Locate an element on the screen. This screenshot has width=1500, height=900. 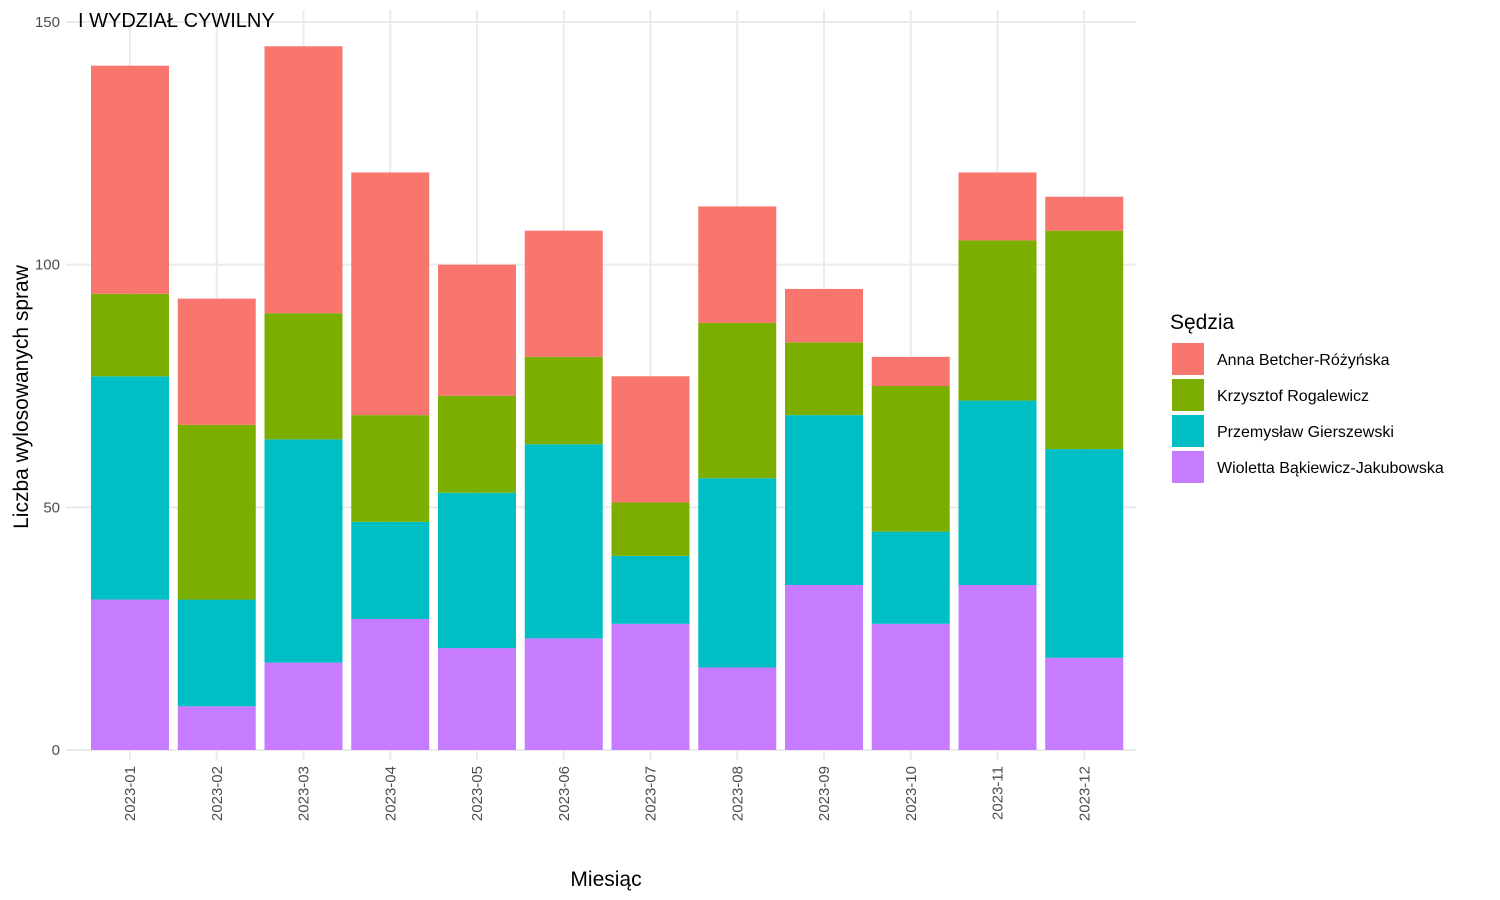
legend-label: Krzysztof Rogalewicz is located at coordinates (1293, 396).